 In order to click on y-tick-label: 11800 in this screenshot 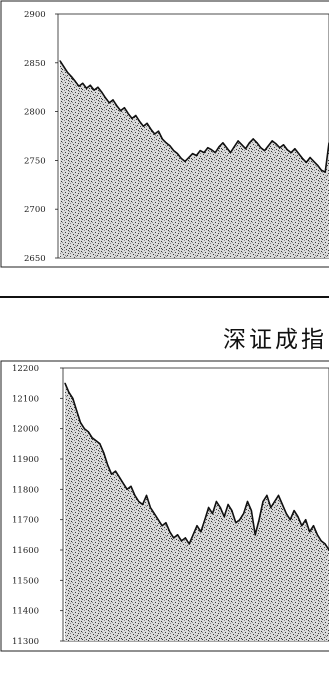, I will do `click(25, 490)`.